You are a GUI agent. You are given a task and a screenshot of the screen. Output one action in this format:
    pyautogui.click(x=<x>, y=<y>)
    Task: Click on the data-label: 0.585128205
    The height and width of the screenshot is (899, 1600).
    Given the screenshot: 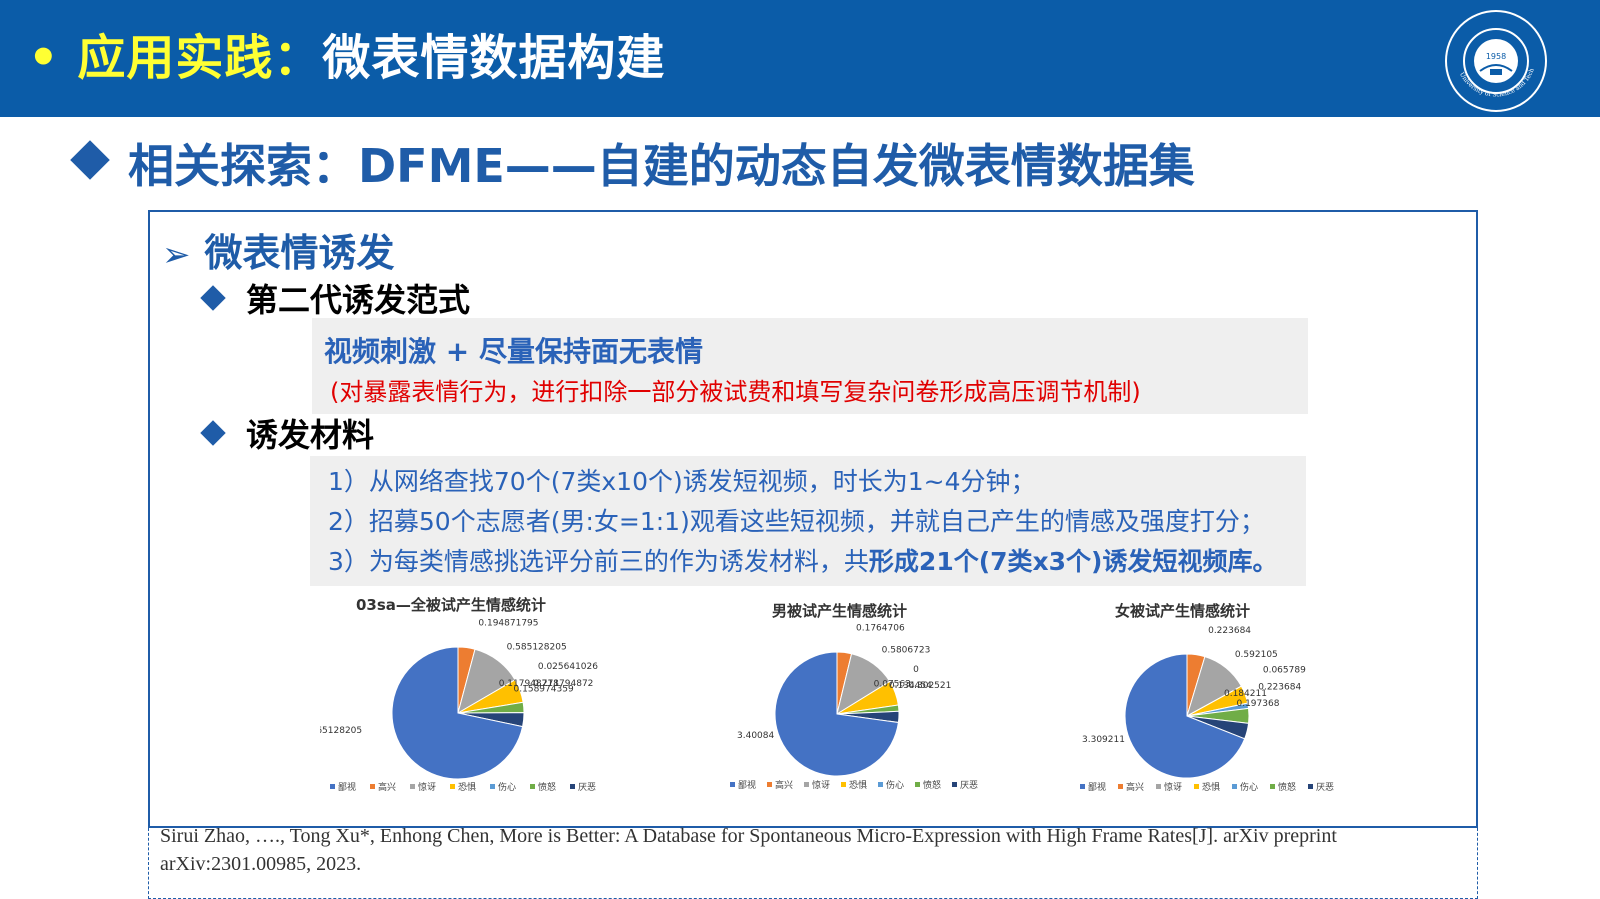 What is the action you would take?
    pyautogui.click(x=537, y=647)
    